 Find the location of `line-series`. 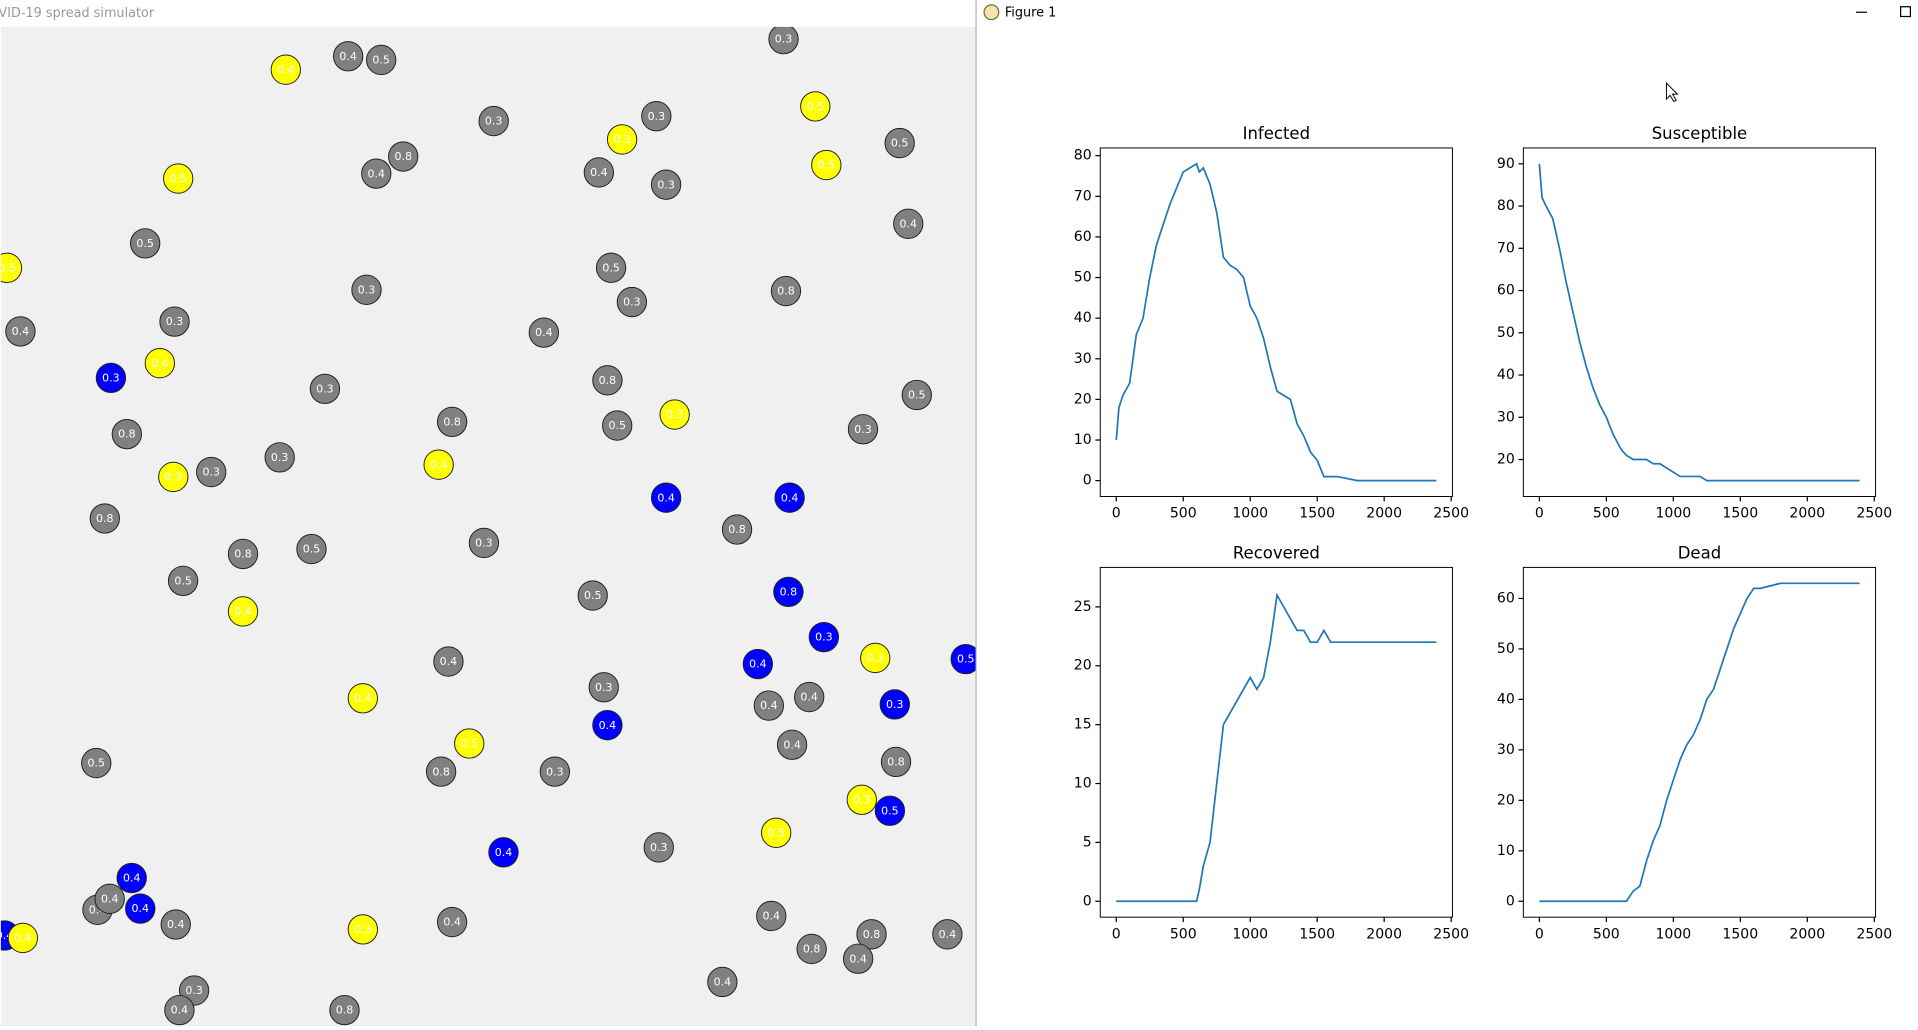

line-series is located at coordinates (1276, 747).